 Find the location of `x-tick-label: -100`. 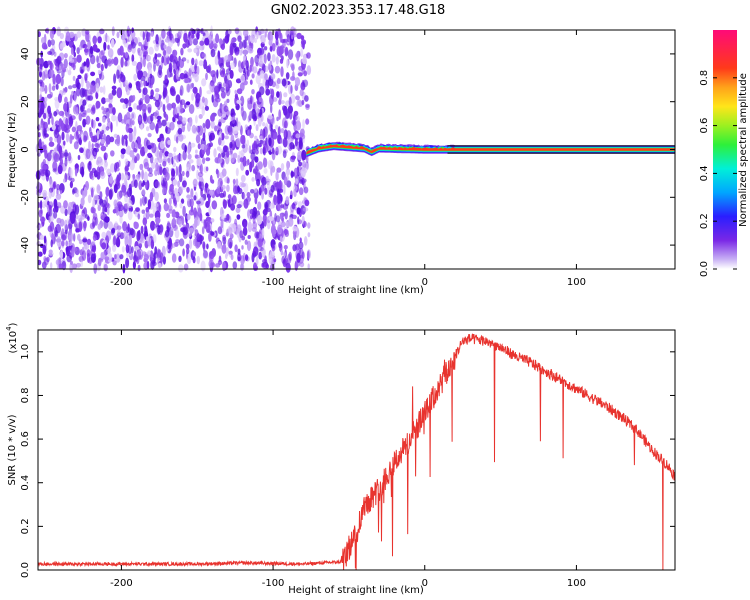

x-tick-label: -100 is located at coordinates (273, 583).